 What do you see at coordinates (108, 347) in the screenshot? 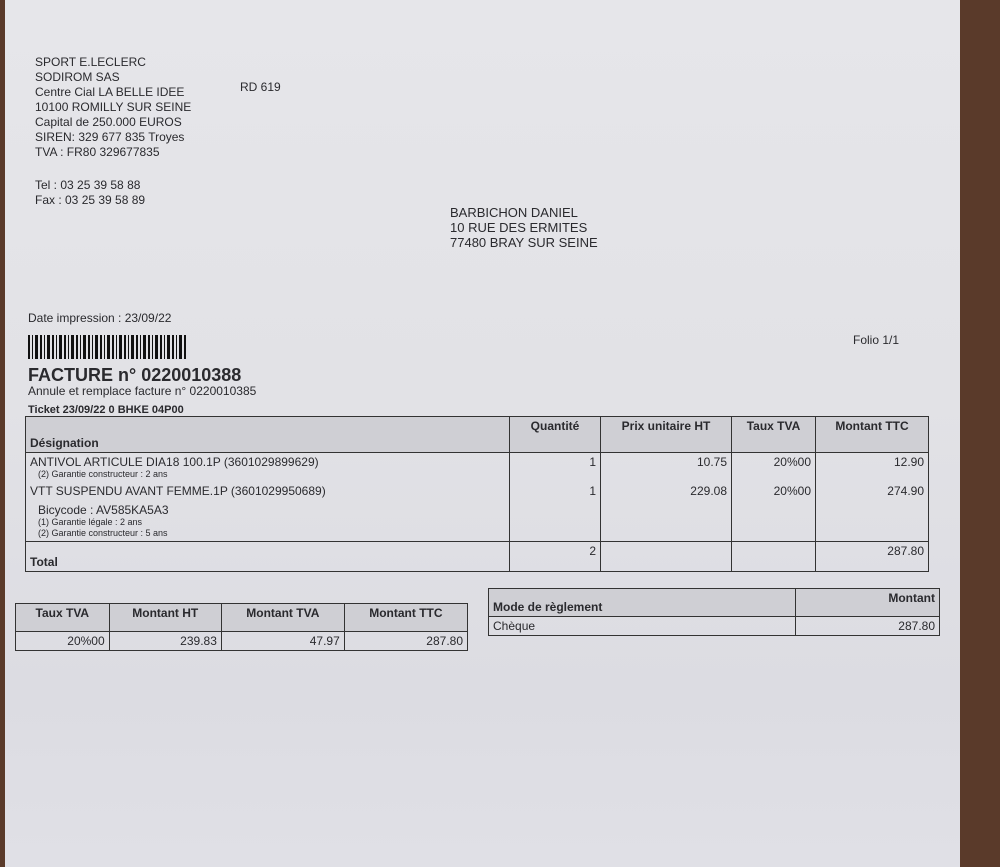
I see `barcode` at bounding box center [108, 347].